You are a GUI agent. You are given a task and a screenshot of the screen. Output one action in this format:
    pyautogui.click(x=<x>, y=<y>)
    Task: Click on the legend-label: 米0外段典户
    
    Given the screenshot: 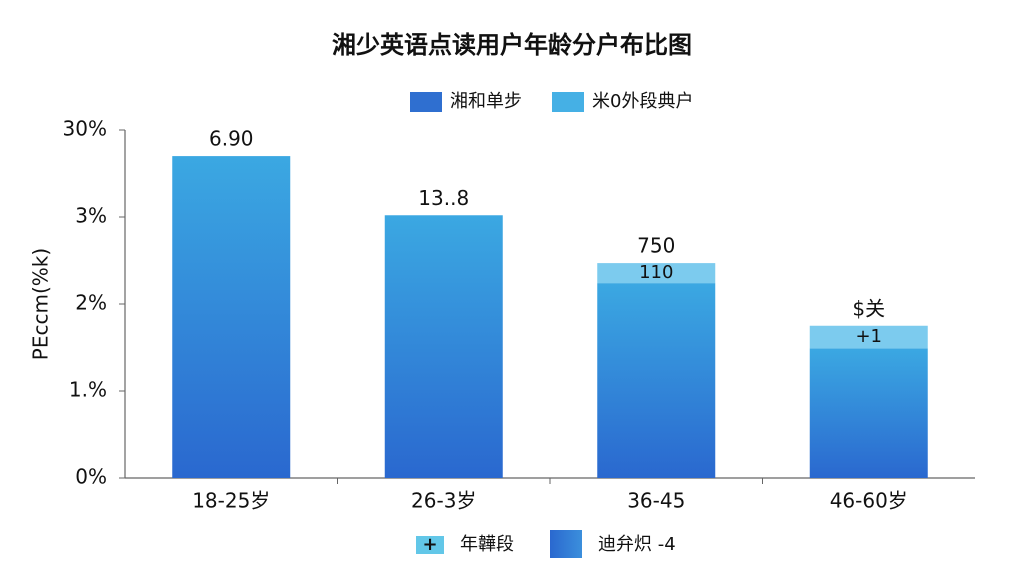 What is the action you would take?
    pyautogui.click(x=642, y=101)
    